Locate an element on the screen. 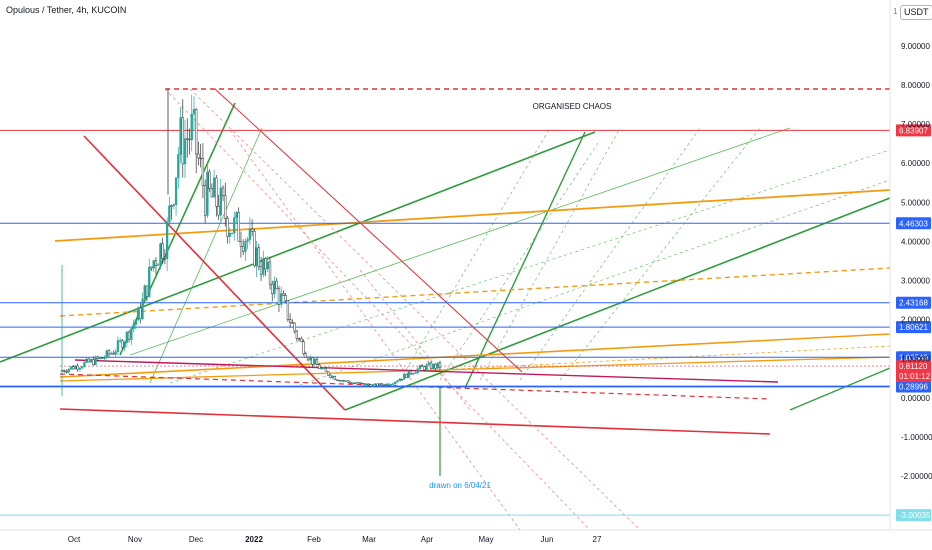  green-thin-line is located at coordinates (206, 255).